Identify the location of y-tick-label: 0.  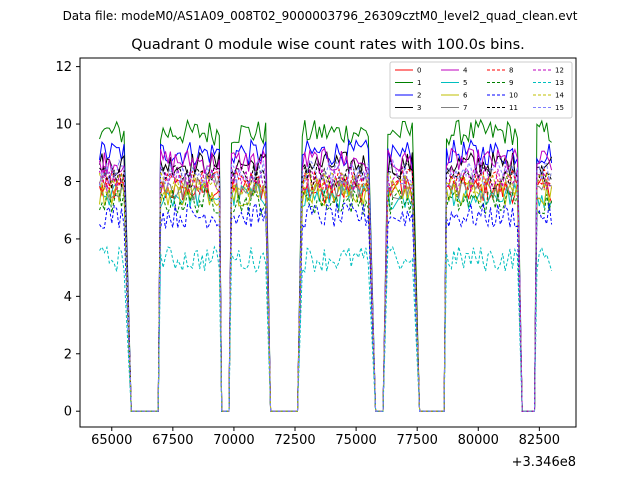
(68, 412).